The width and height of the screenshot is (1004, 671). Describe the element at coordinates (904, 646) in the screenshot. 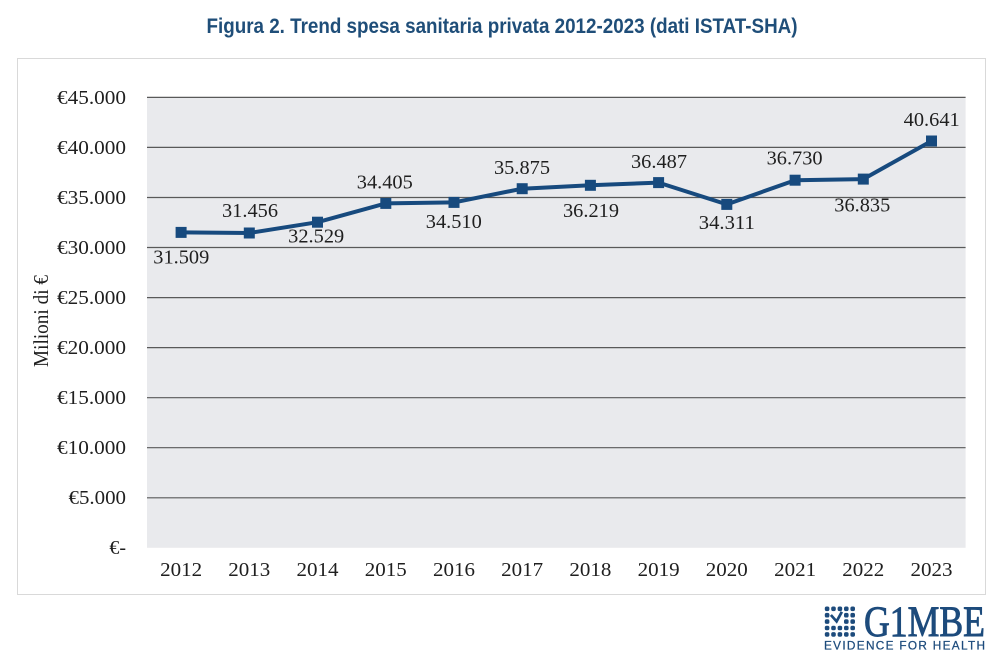

I see `svg-text: EVIDENCE FOR HEALTH` at that location.